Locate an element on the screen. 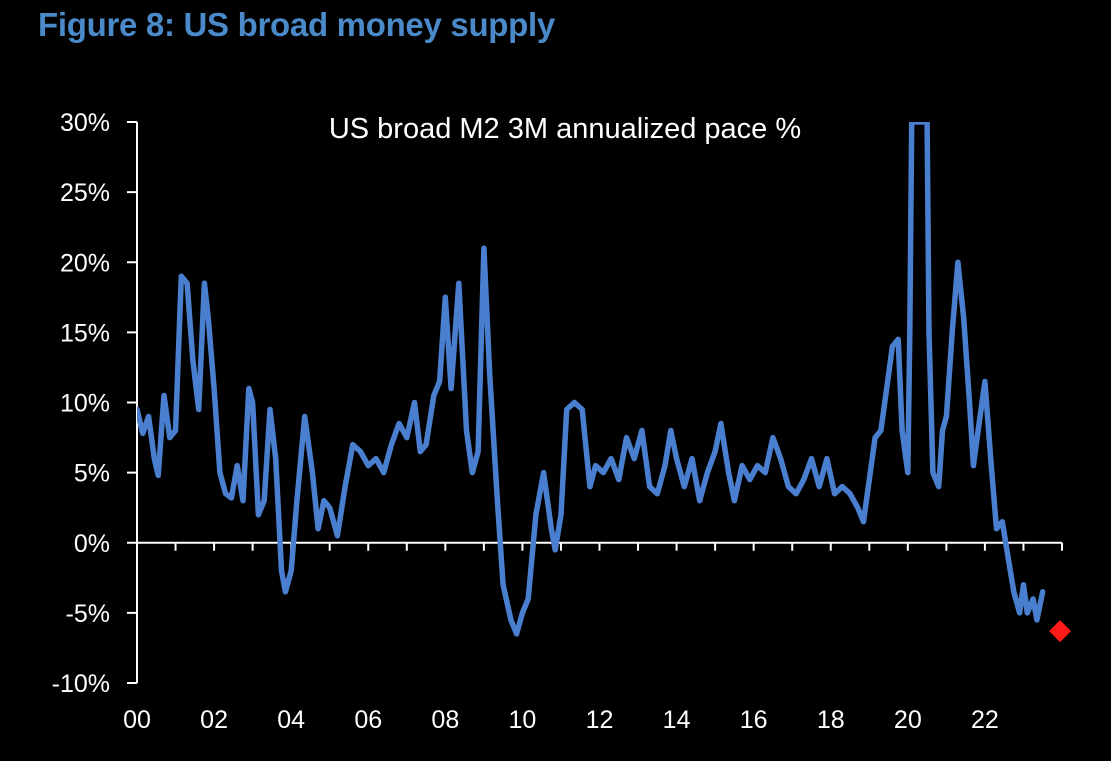  y-tick-label: -5% is located at coordinates (88, 614).